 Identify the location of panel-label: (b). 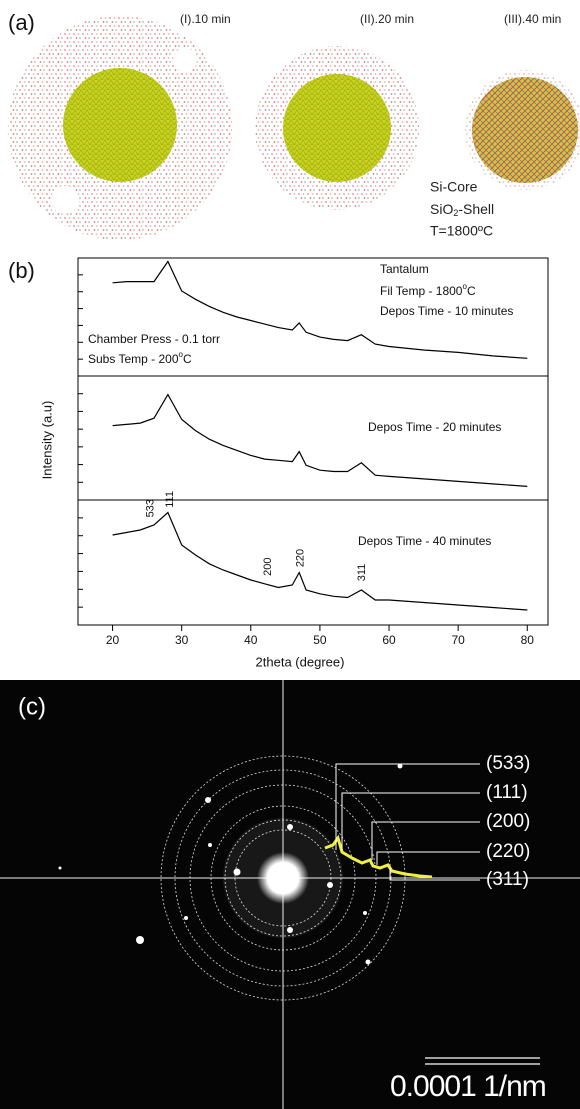
(21, 270).